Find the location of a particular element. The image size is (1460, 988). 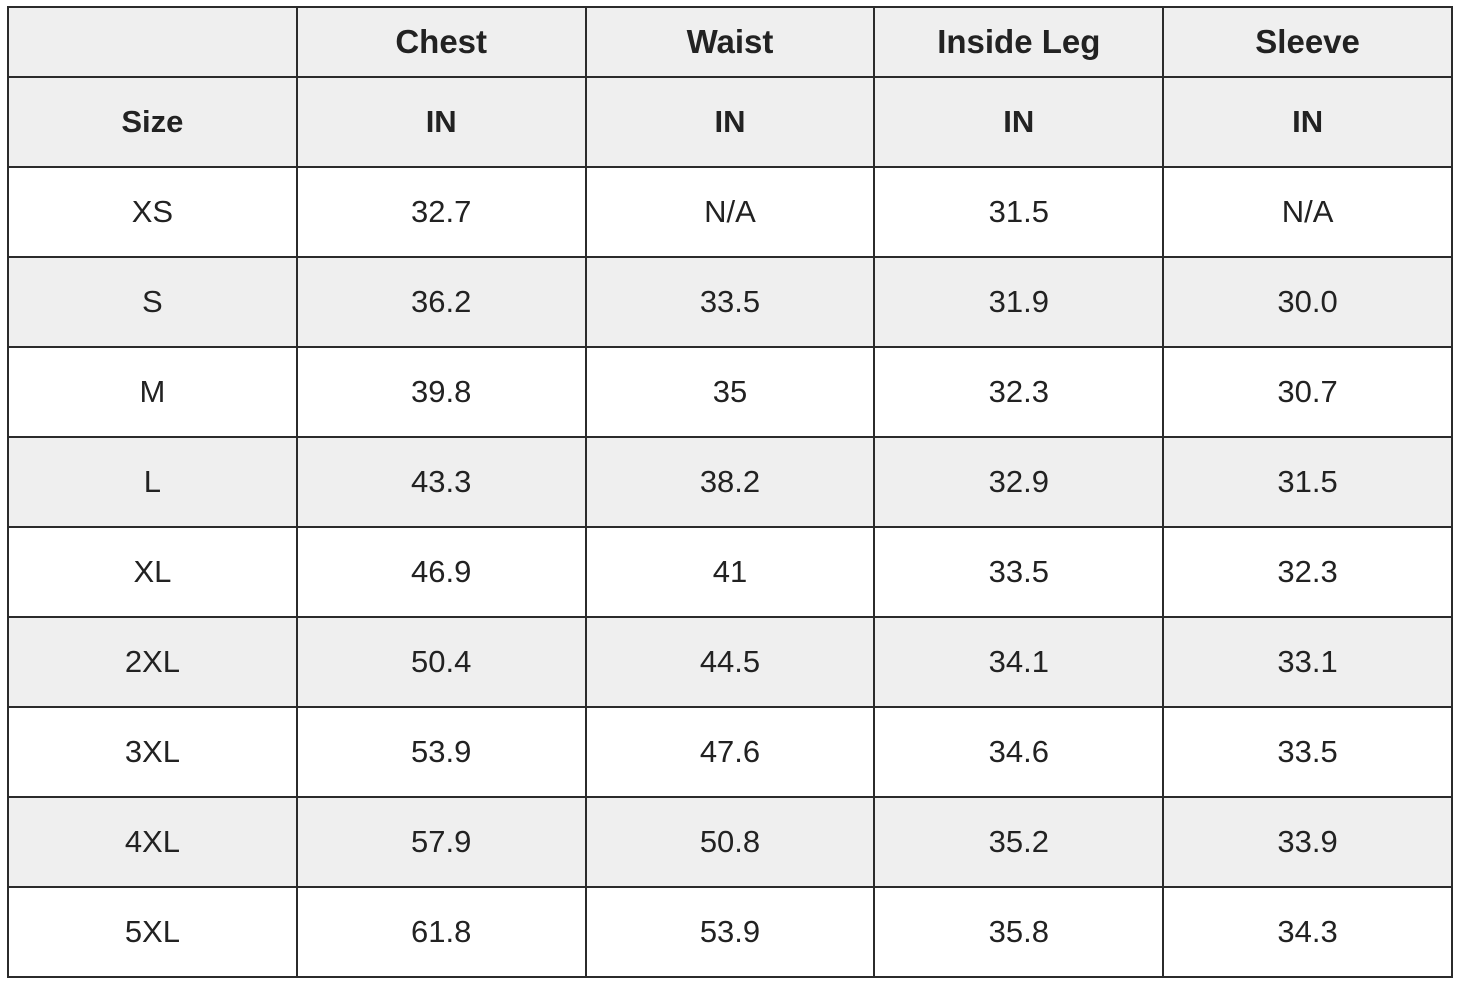

value-cell: 33.1 is located at coordinates (1308, 663).